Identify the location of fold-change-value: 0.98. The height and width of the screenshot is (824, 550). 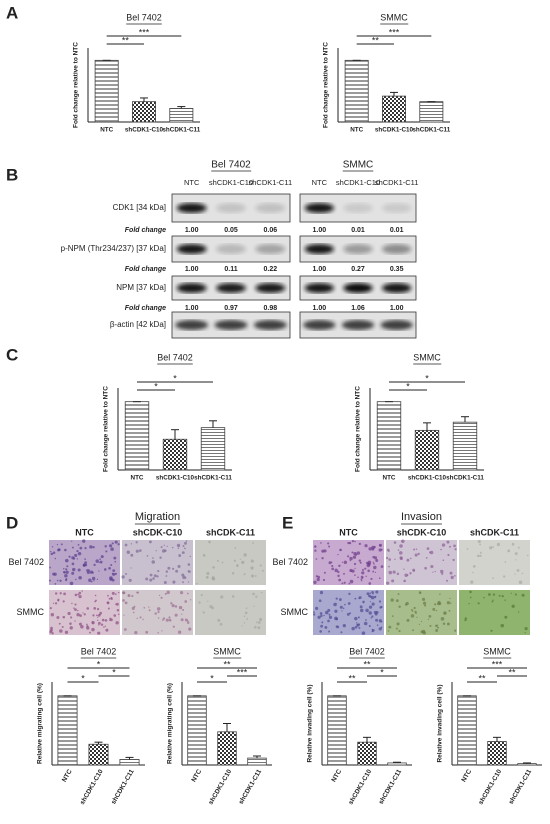
(271, 308).